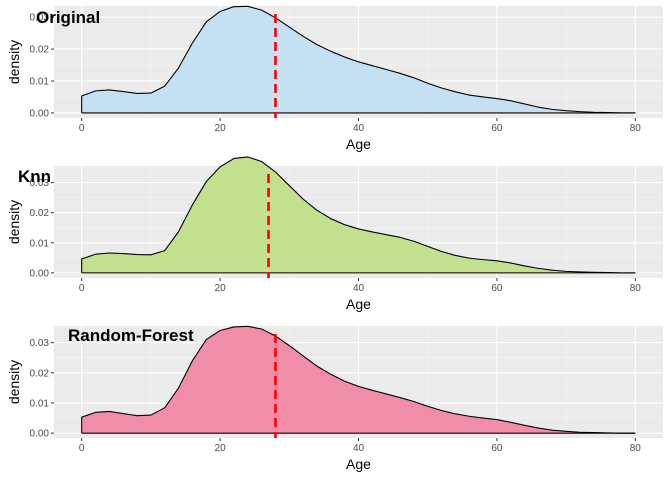 The image size is (672, 480). Describe the element at coordinates (34, 176) in the screenshot. I see `panel-label: Knn` at that location.